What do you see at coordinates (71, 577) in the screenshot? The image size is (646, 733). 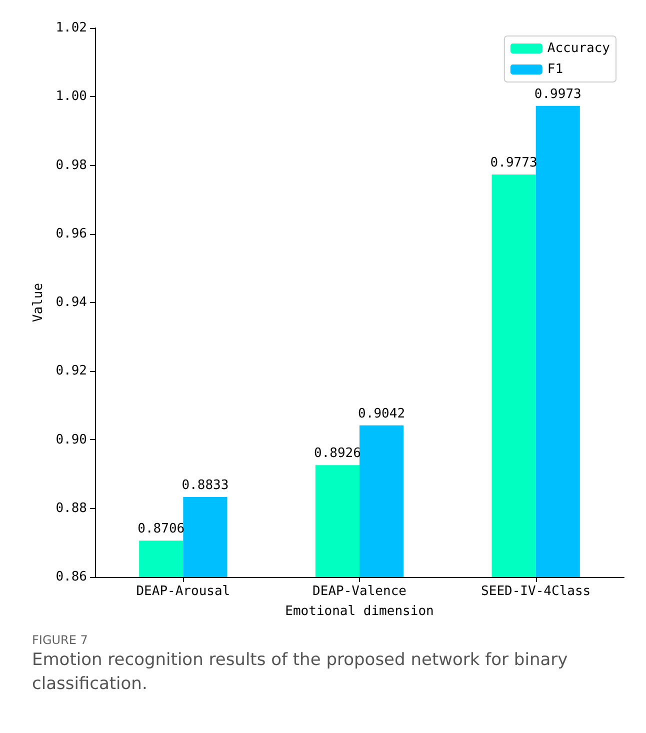 I see `y-tick-label: 0.86` at bounding box center [71, 577].